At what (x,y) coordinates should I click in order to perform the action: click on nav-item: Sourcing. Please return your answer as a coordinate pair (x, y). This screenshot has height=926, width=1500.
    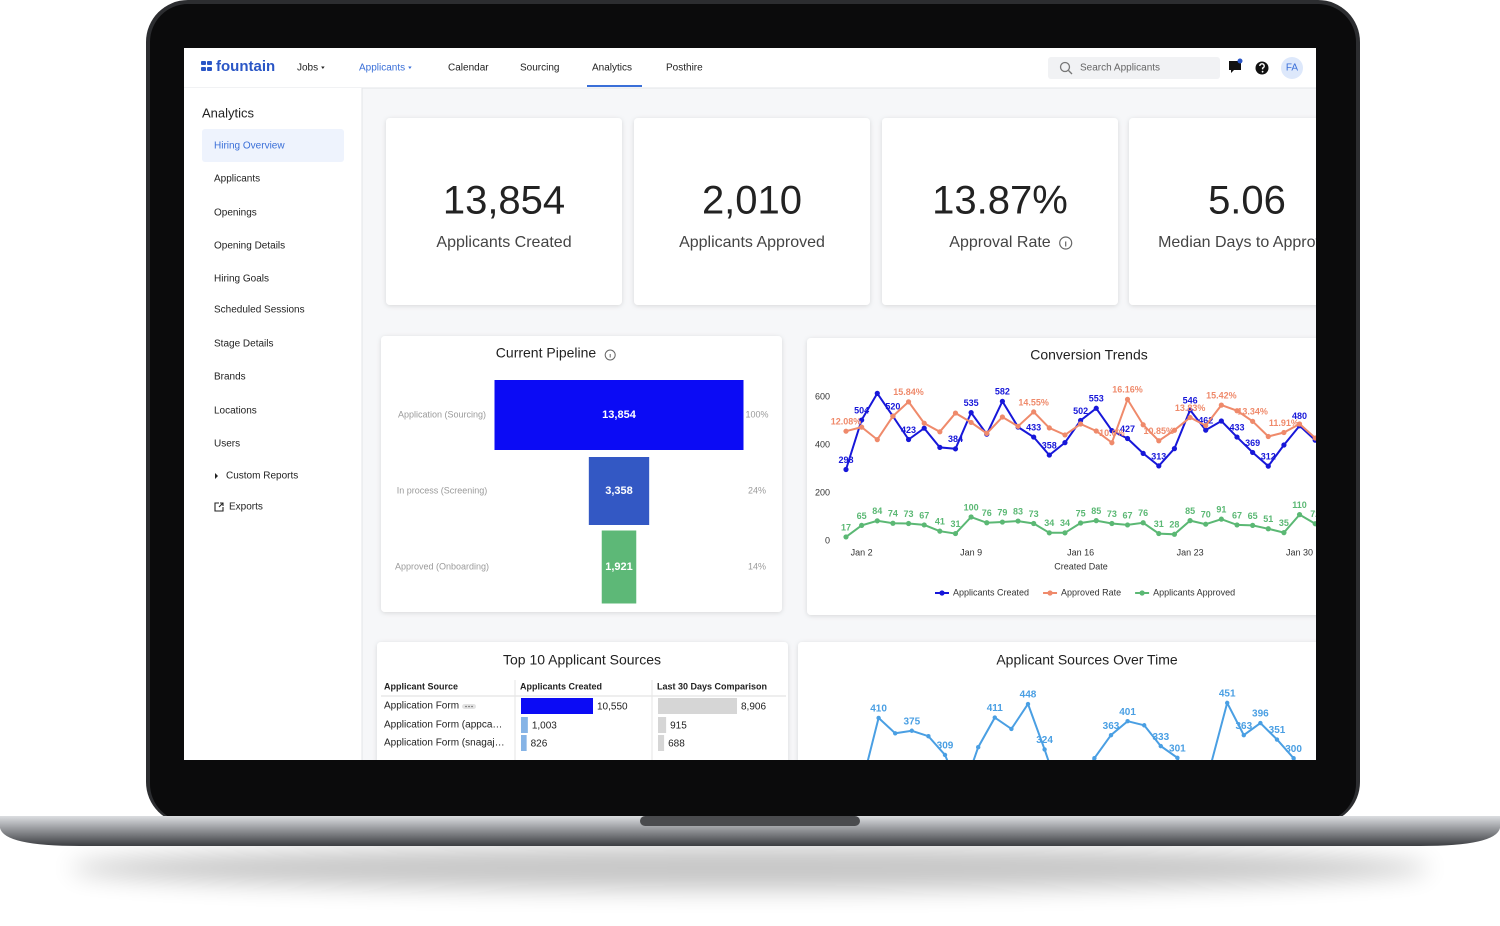
    Looking at the image, I should click on (539, 68).